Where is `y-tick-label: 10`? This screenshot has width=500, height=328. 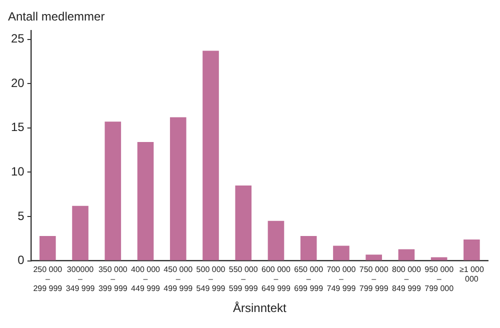 y-tick-label: 10 is located at coordinates (17, 171).